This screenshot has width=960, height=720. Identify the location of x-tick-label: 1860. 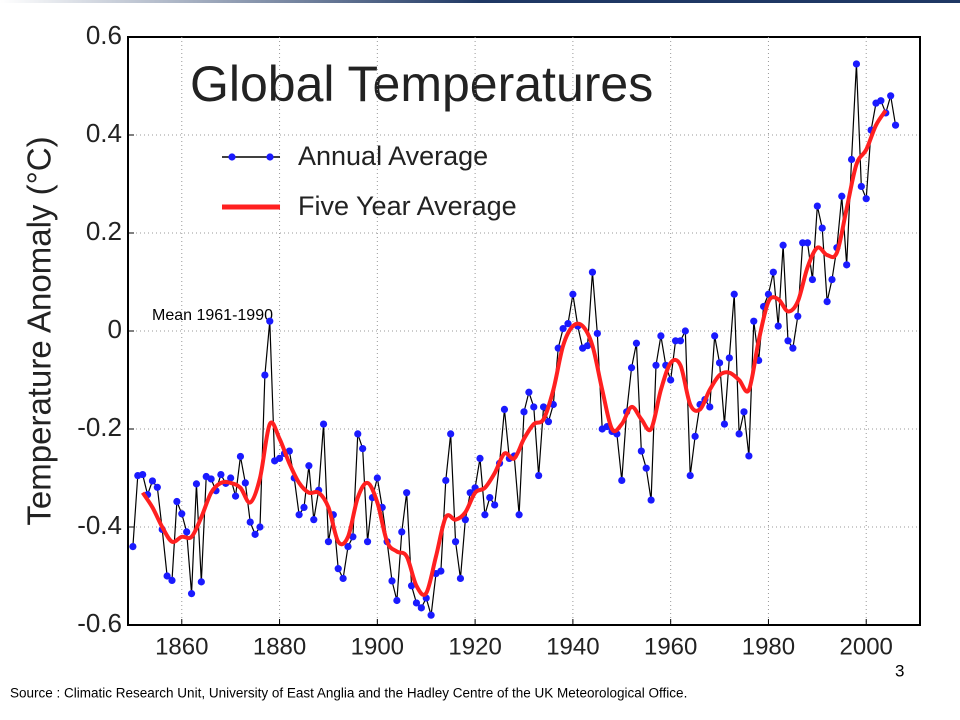
(181, 646).